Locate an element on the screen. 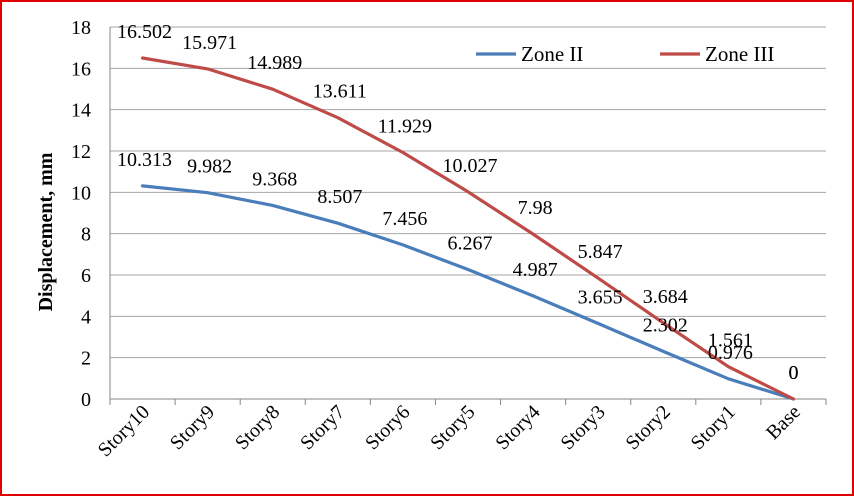  y-tick-label: 18 is located at coordinates (81, 28).